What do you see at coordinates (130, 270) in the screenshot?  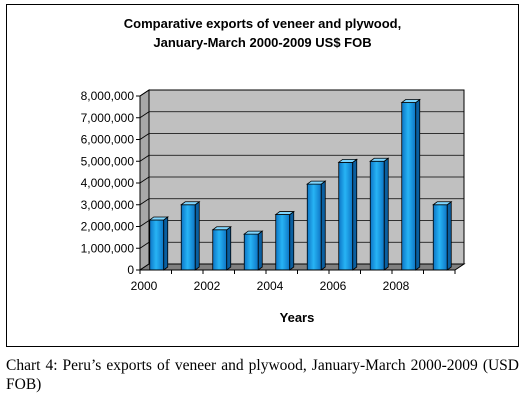 I see `y-tick-label: 0` at bounding box center [130, 270].